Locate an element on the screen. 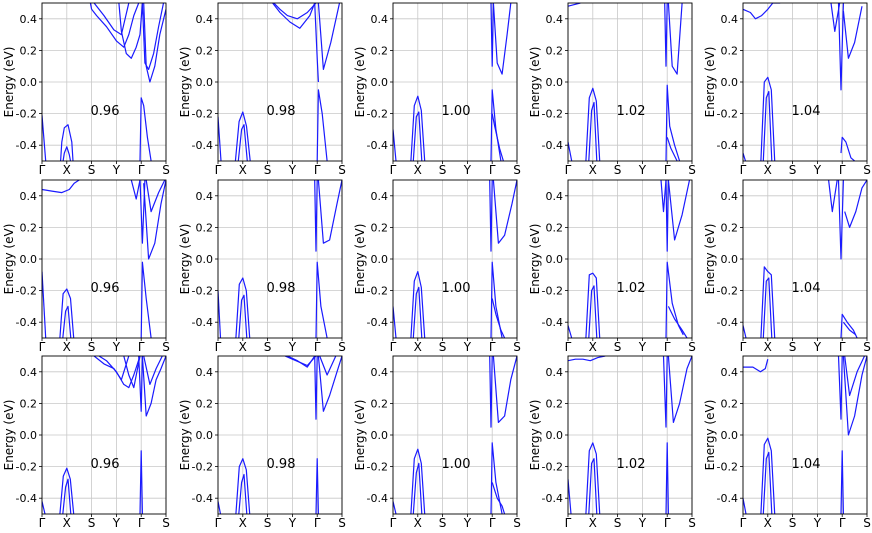 Image resolution: width=872 pixels, height=533 pixels. panel-annotation: 0.98 is located at coordinates (281, 464).